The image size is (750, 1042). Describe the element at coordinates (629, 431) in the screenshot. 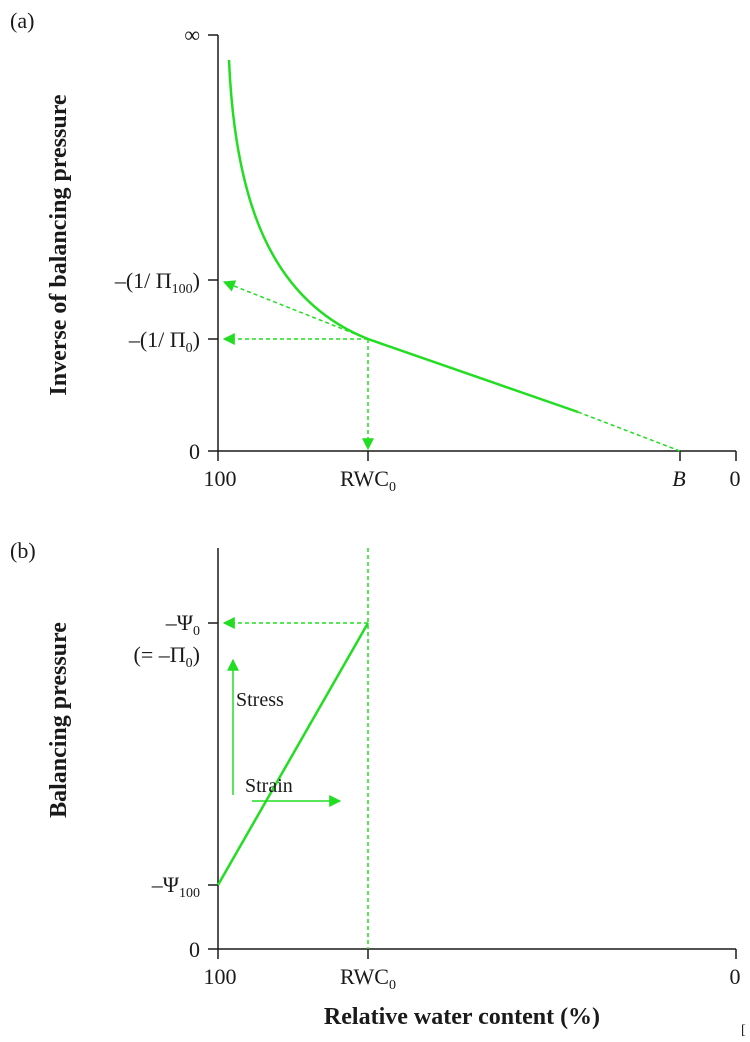

I see `panel-a-extrapolation-to-b` at that location.